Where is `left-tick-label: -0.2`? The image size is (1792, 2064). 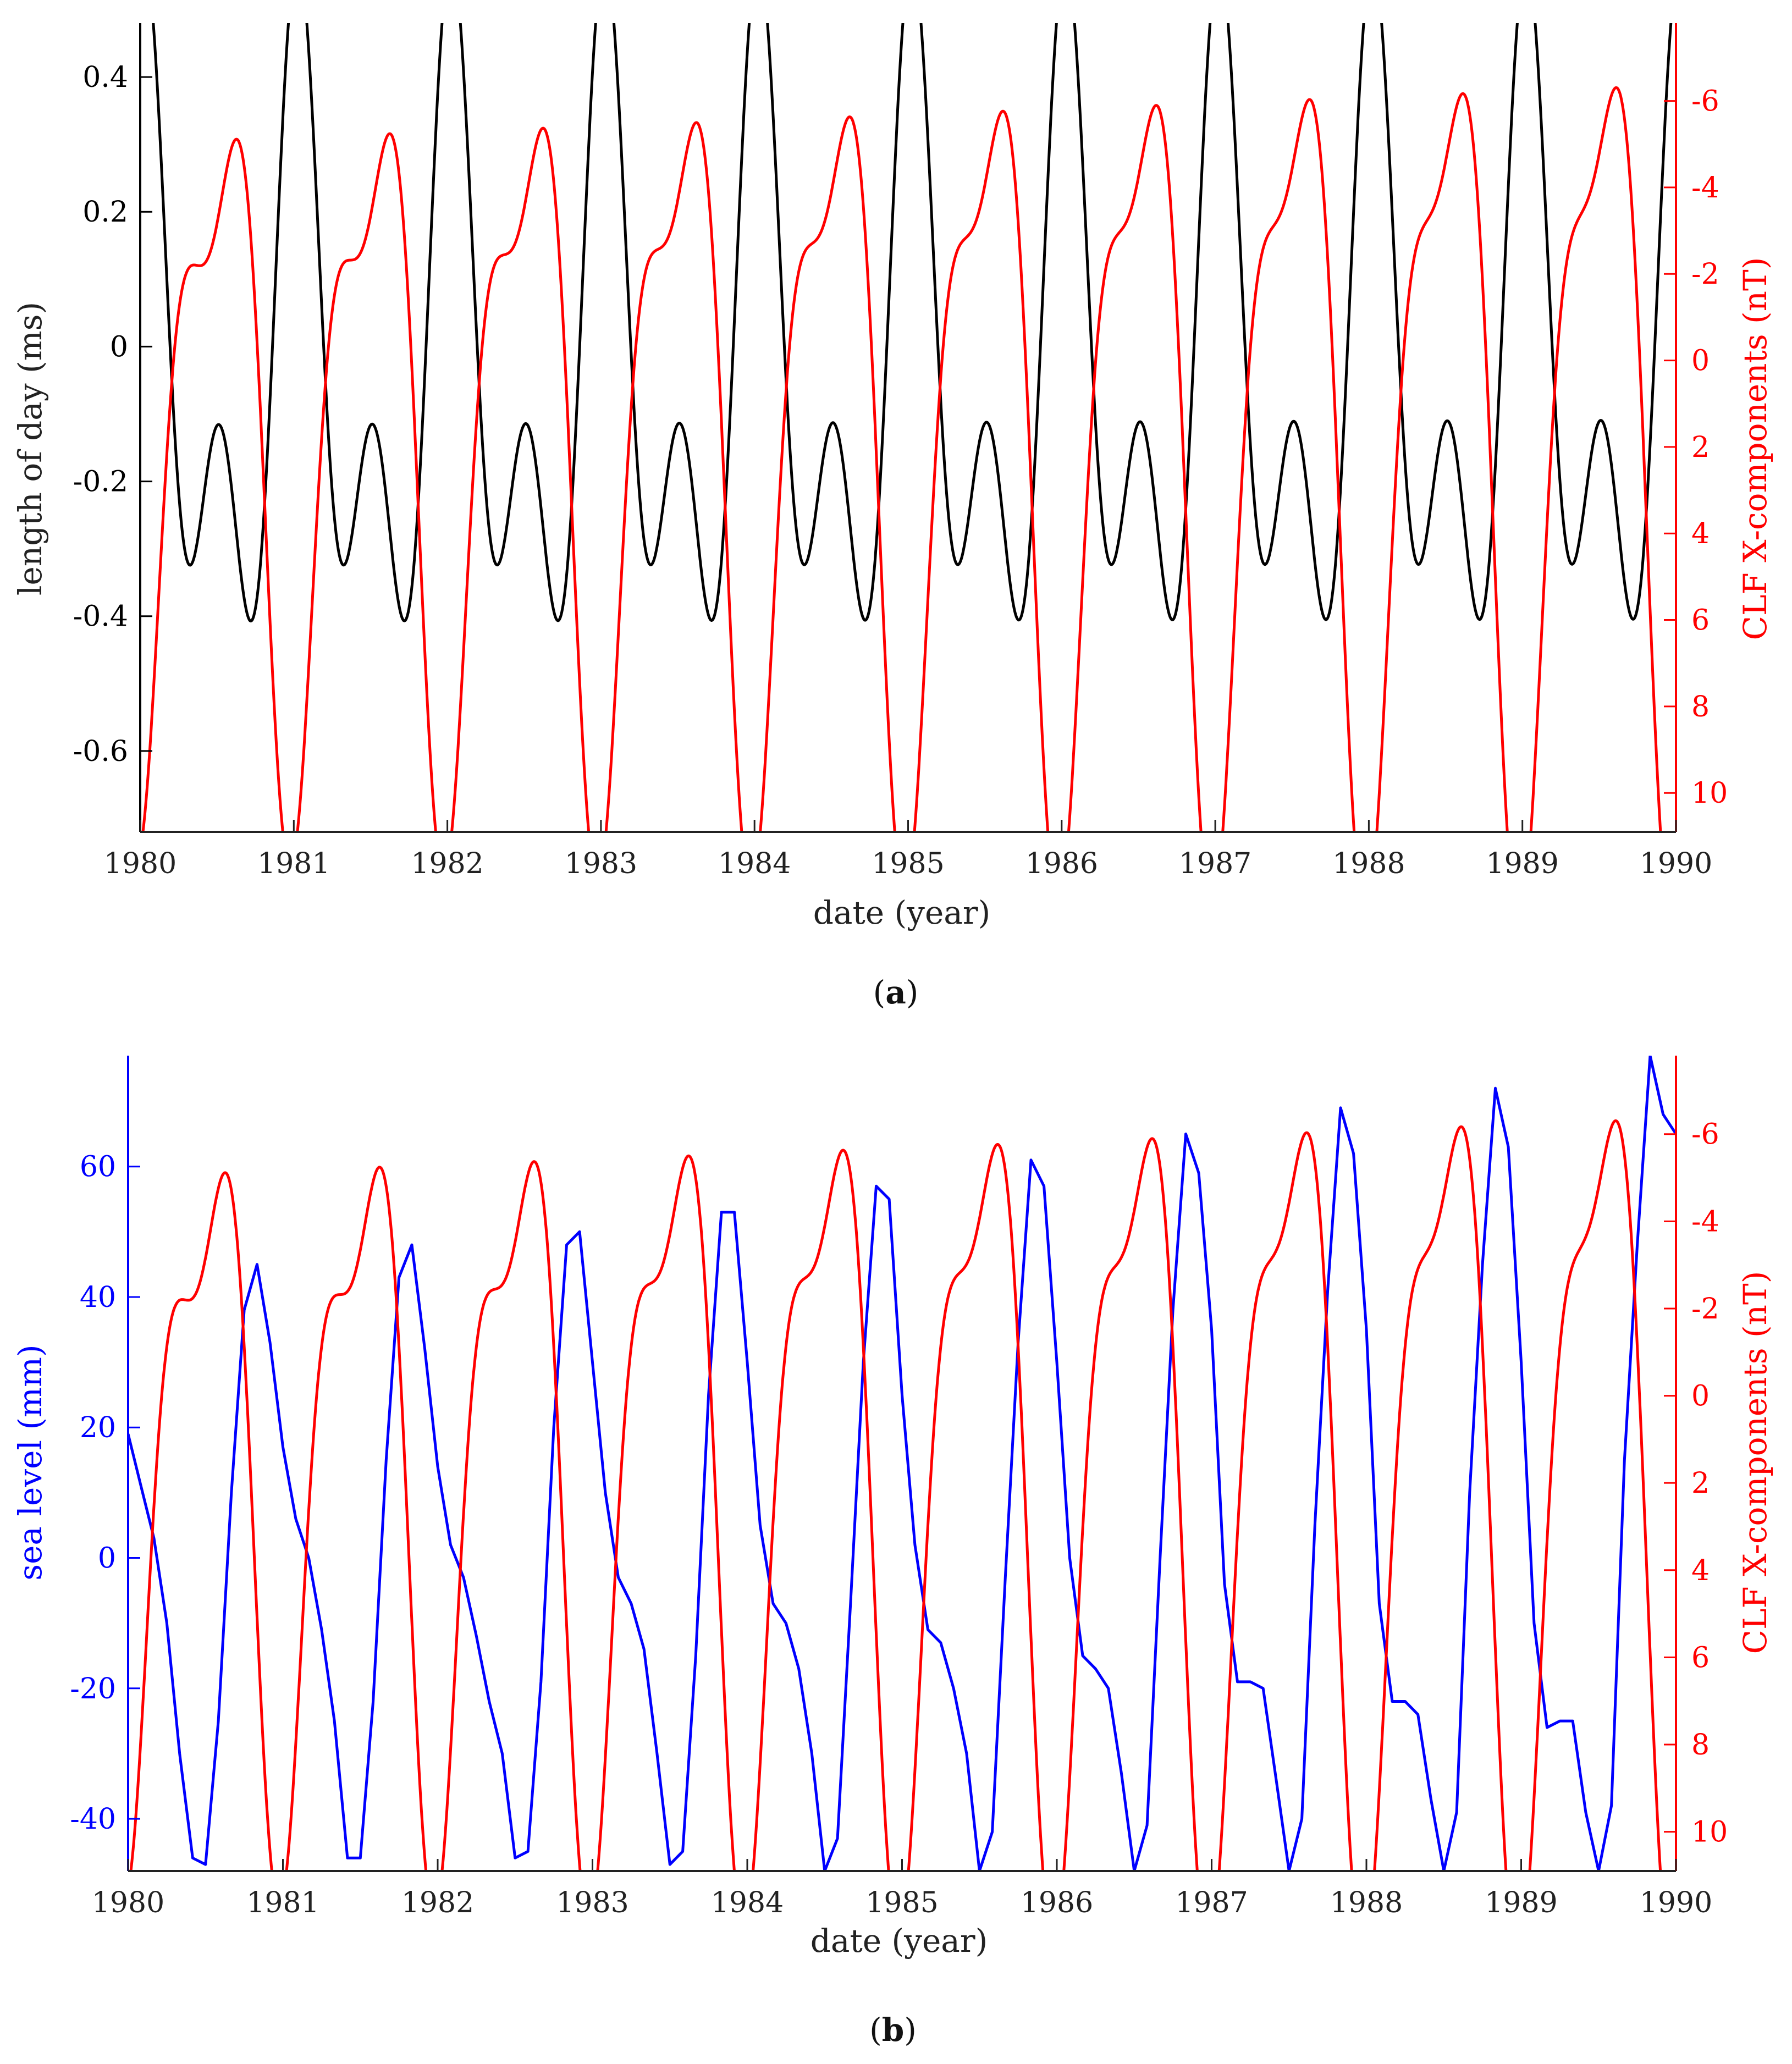
left-tick-label: -0.2 is located at coordinates (100, 482).